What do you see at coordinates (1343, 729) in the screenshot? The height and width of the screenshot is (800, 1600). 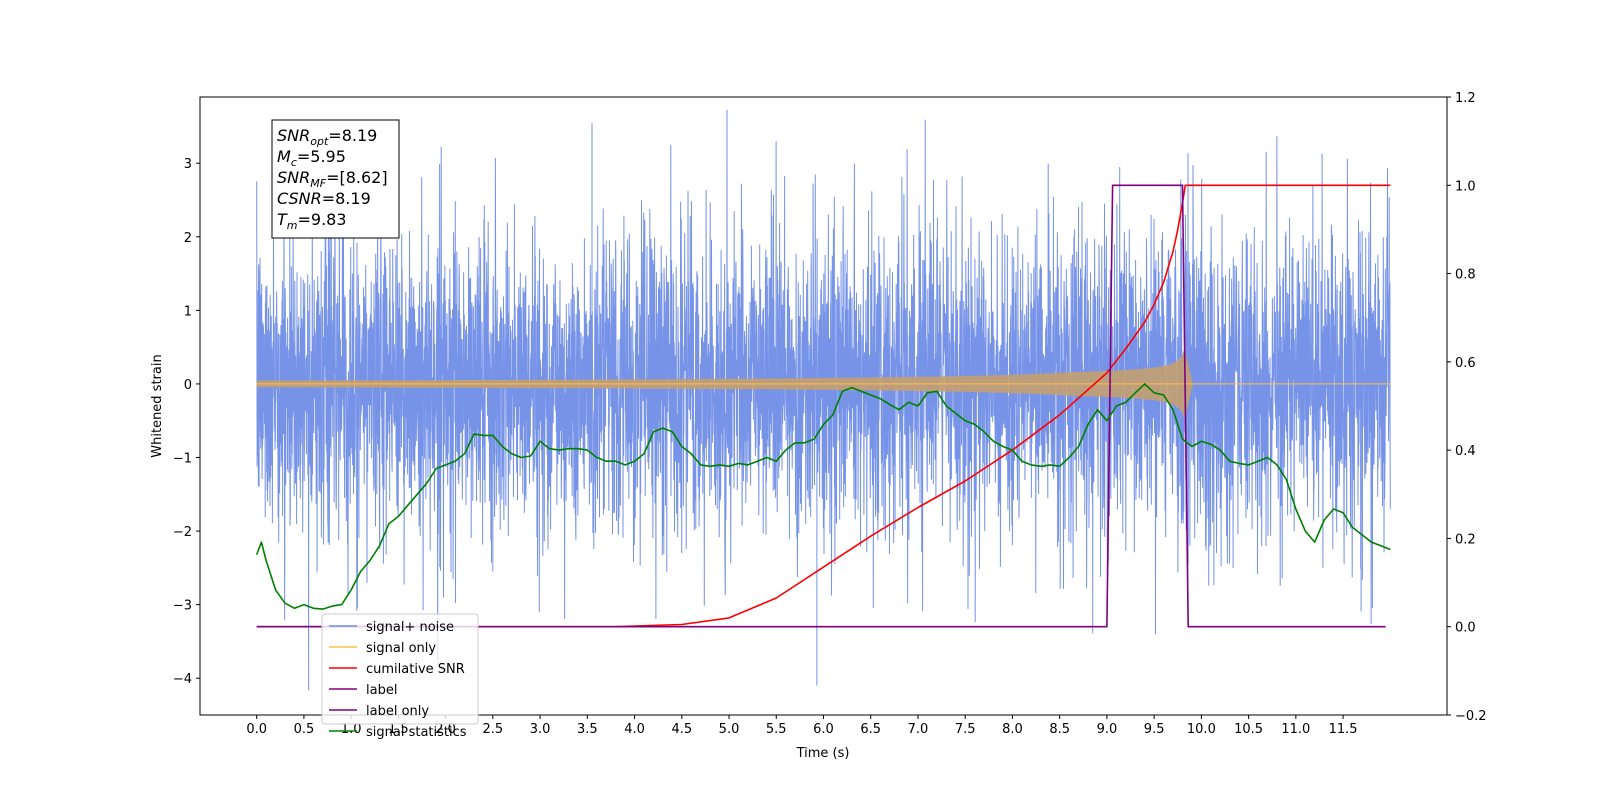 I see `x-tick-label: 11.5` at bounding box center [1343, 729].